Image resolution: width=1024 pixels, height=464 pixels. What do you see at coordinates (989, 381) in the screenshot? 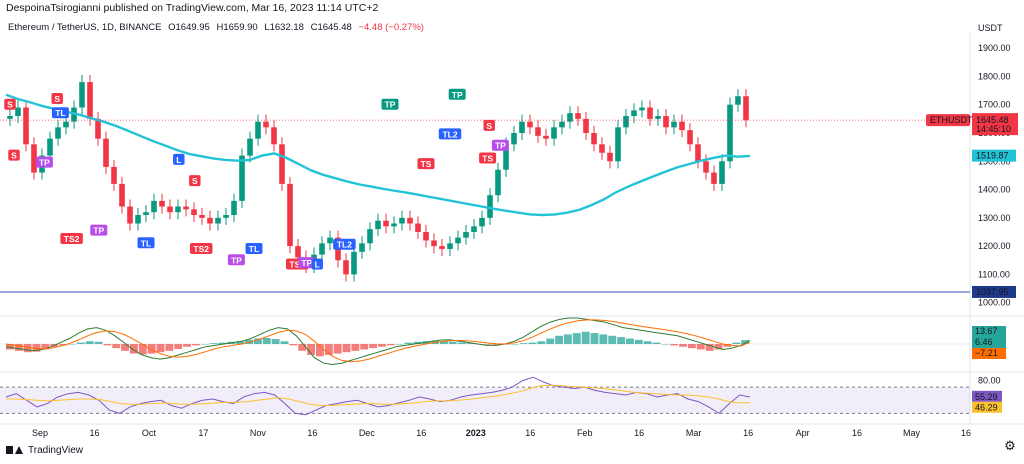
I see `rsi-tick-label: 80.00` at bounding box center [989, 381].